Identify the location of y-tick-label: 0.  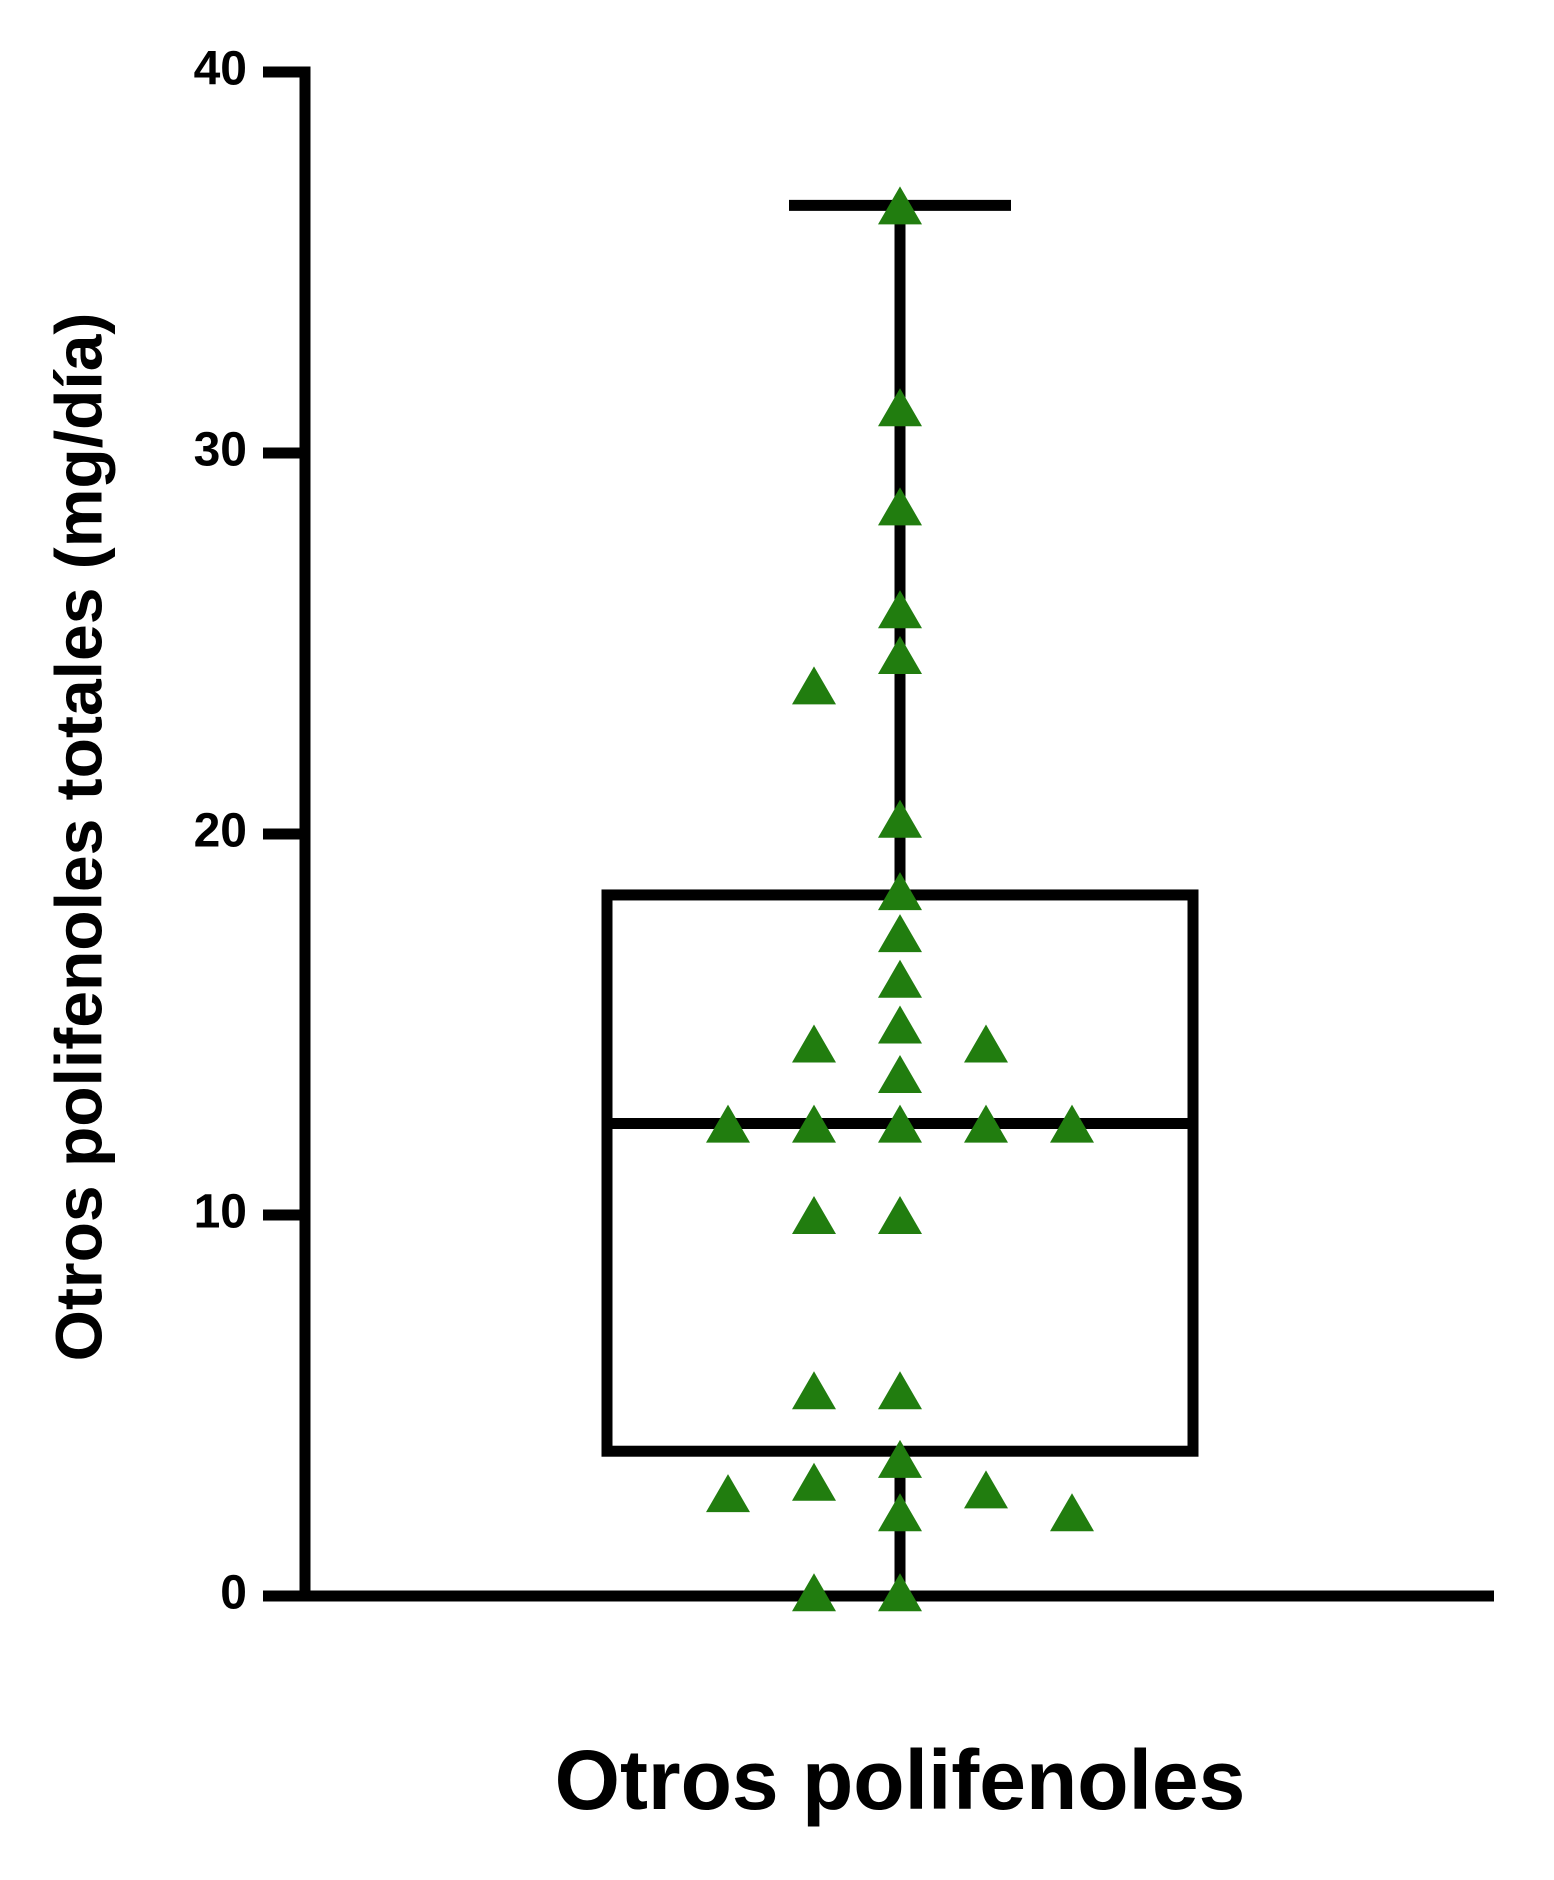
(233, 1593).